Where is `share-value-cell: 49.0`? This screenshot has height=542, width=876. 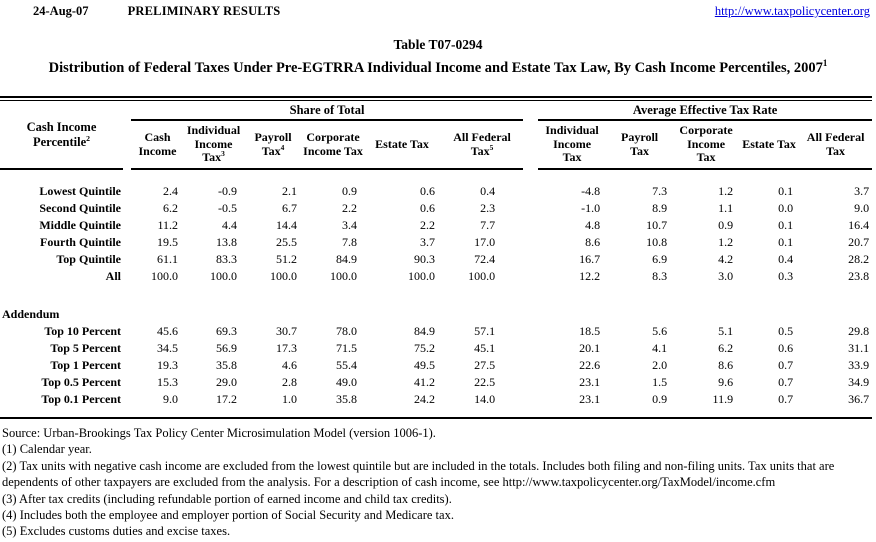
share-value-cell: 49.0 is located at coordinates (346, 382).